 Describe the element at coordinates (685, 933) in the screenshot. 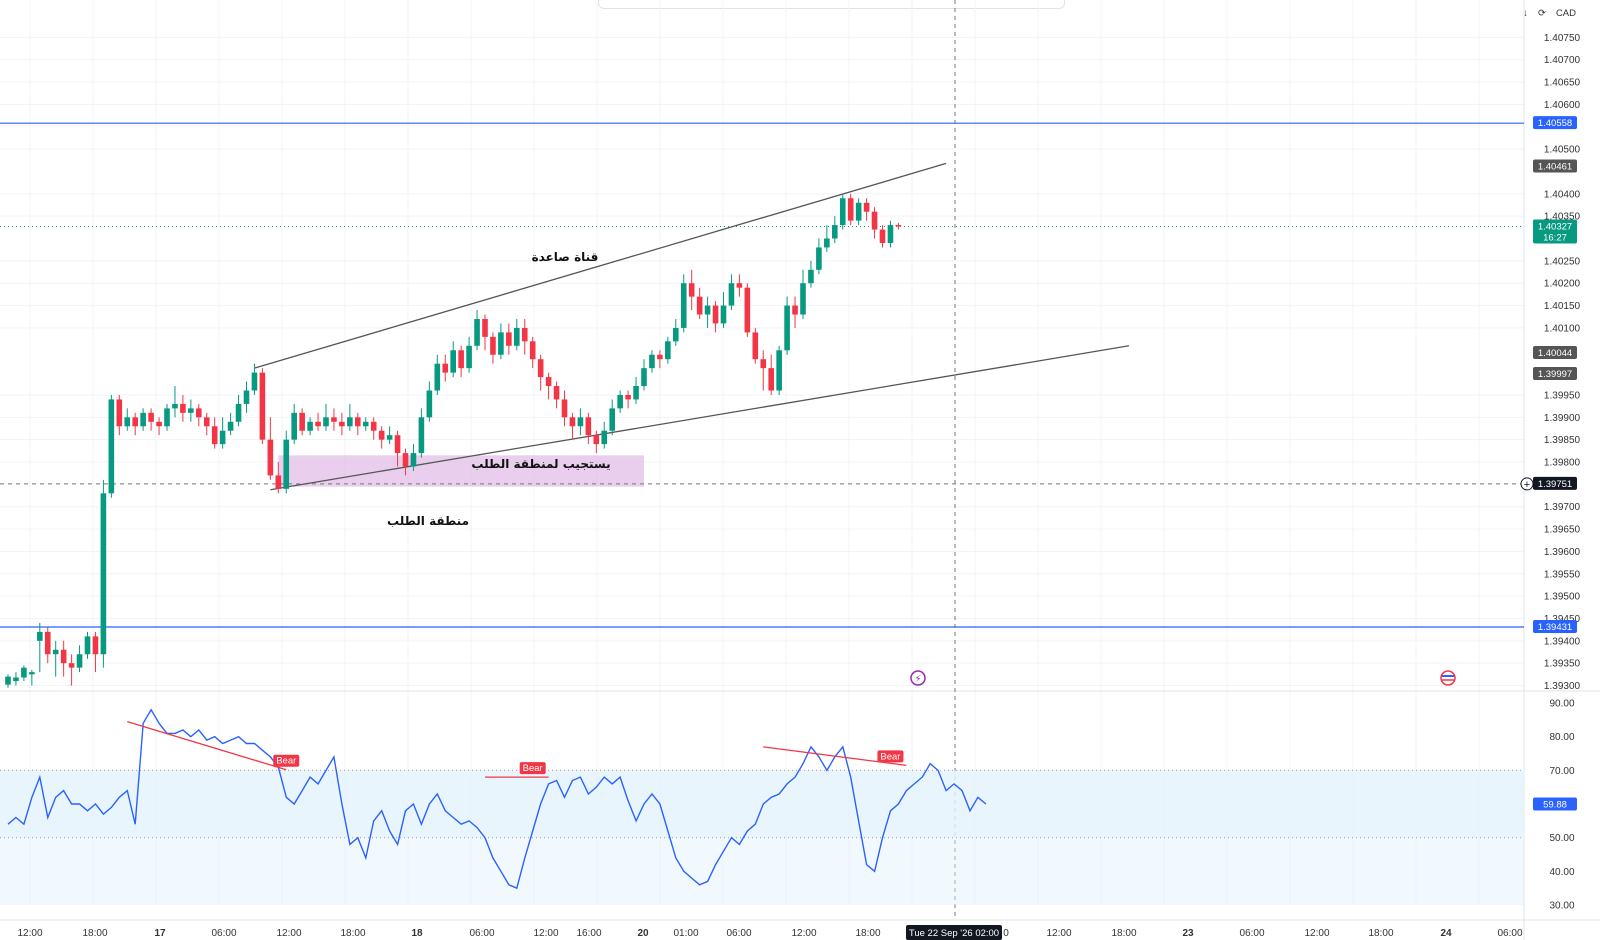

I see `time-tick-label: 01:00` at that location.